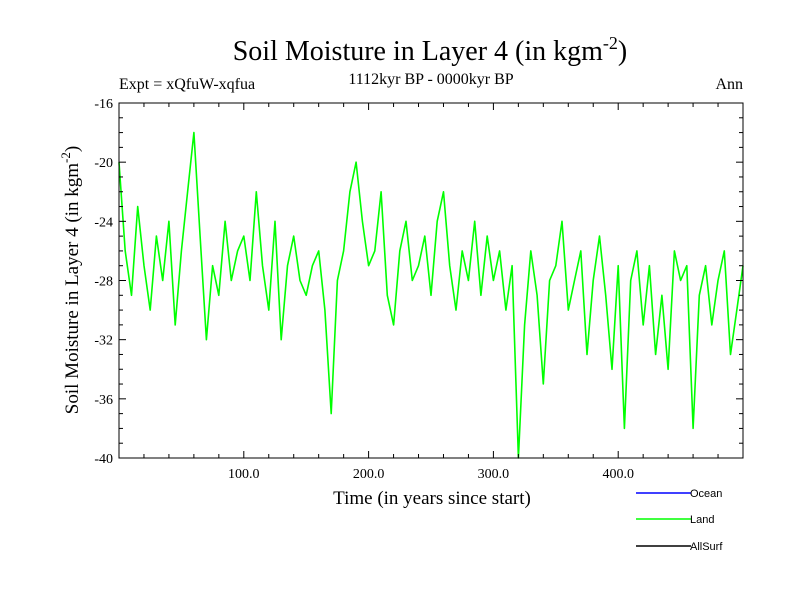  What do you see at coordinates (103, 163) in the screenshot?
I see `y-tick-label: -20` at bounding box center [103, 163].